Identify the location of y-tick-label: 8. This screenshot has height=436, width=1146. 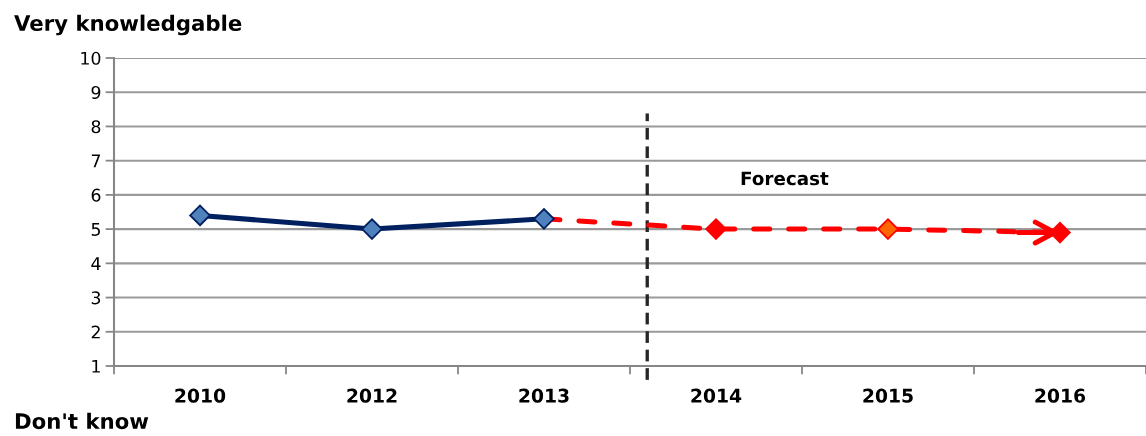
(96, 127).